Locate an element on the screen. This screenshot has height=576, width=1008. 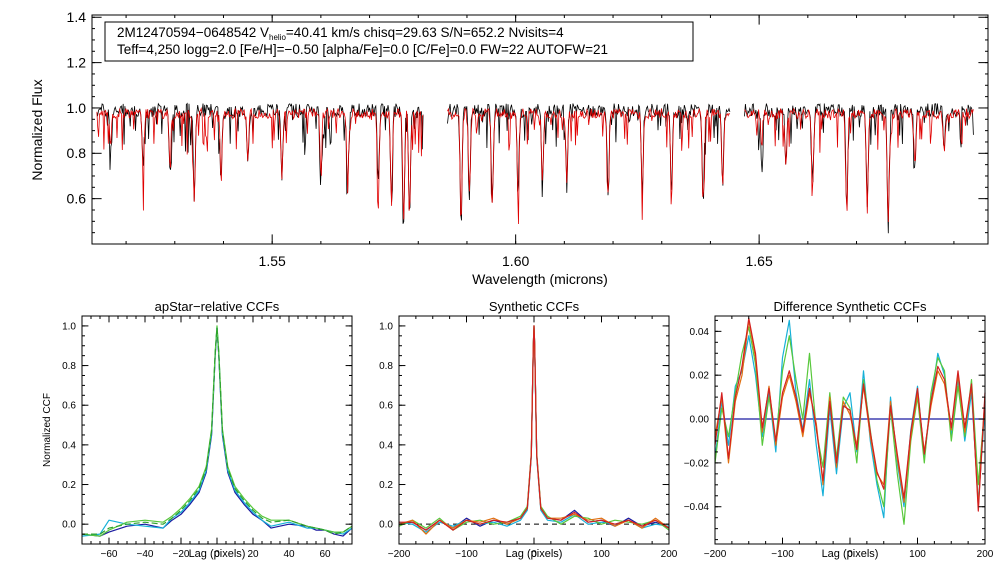
difference-ccf-ticks: −200 −100 0 100 200 −0.04 −0.02 0.00 0.02 0.04 is located at coordinates (839, 438).